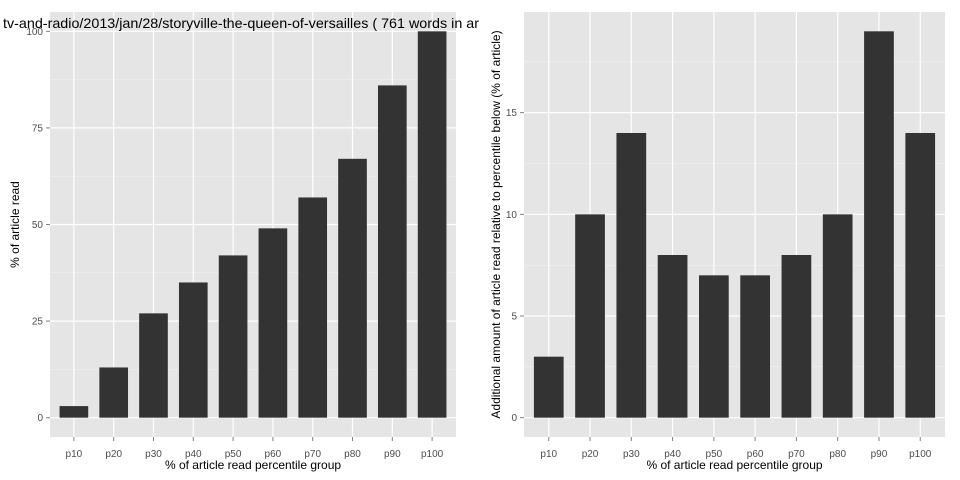 The width and height of the screenshot is (960, 480). I want to click on right-bar-p20, so click(590, 316).